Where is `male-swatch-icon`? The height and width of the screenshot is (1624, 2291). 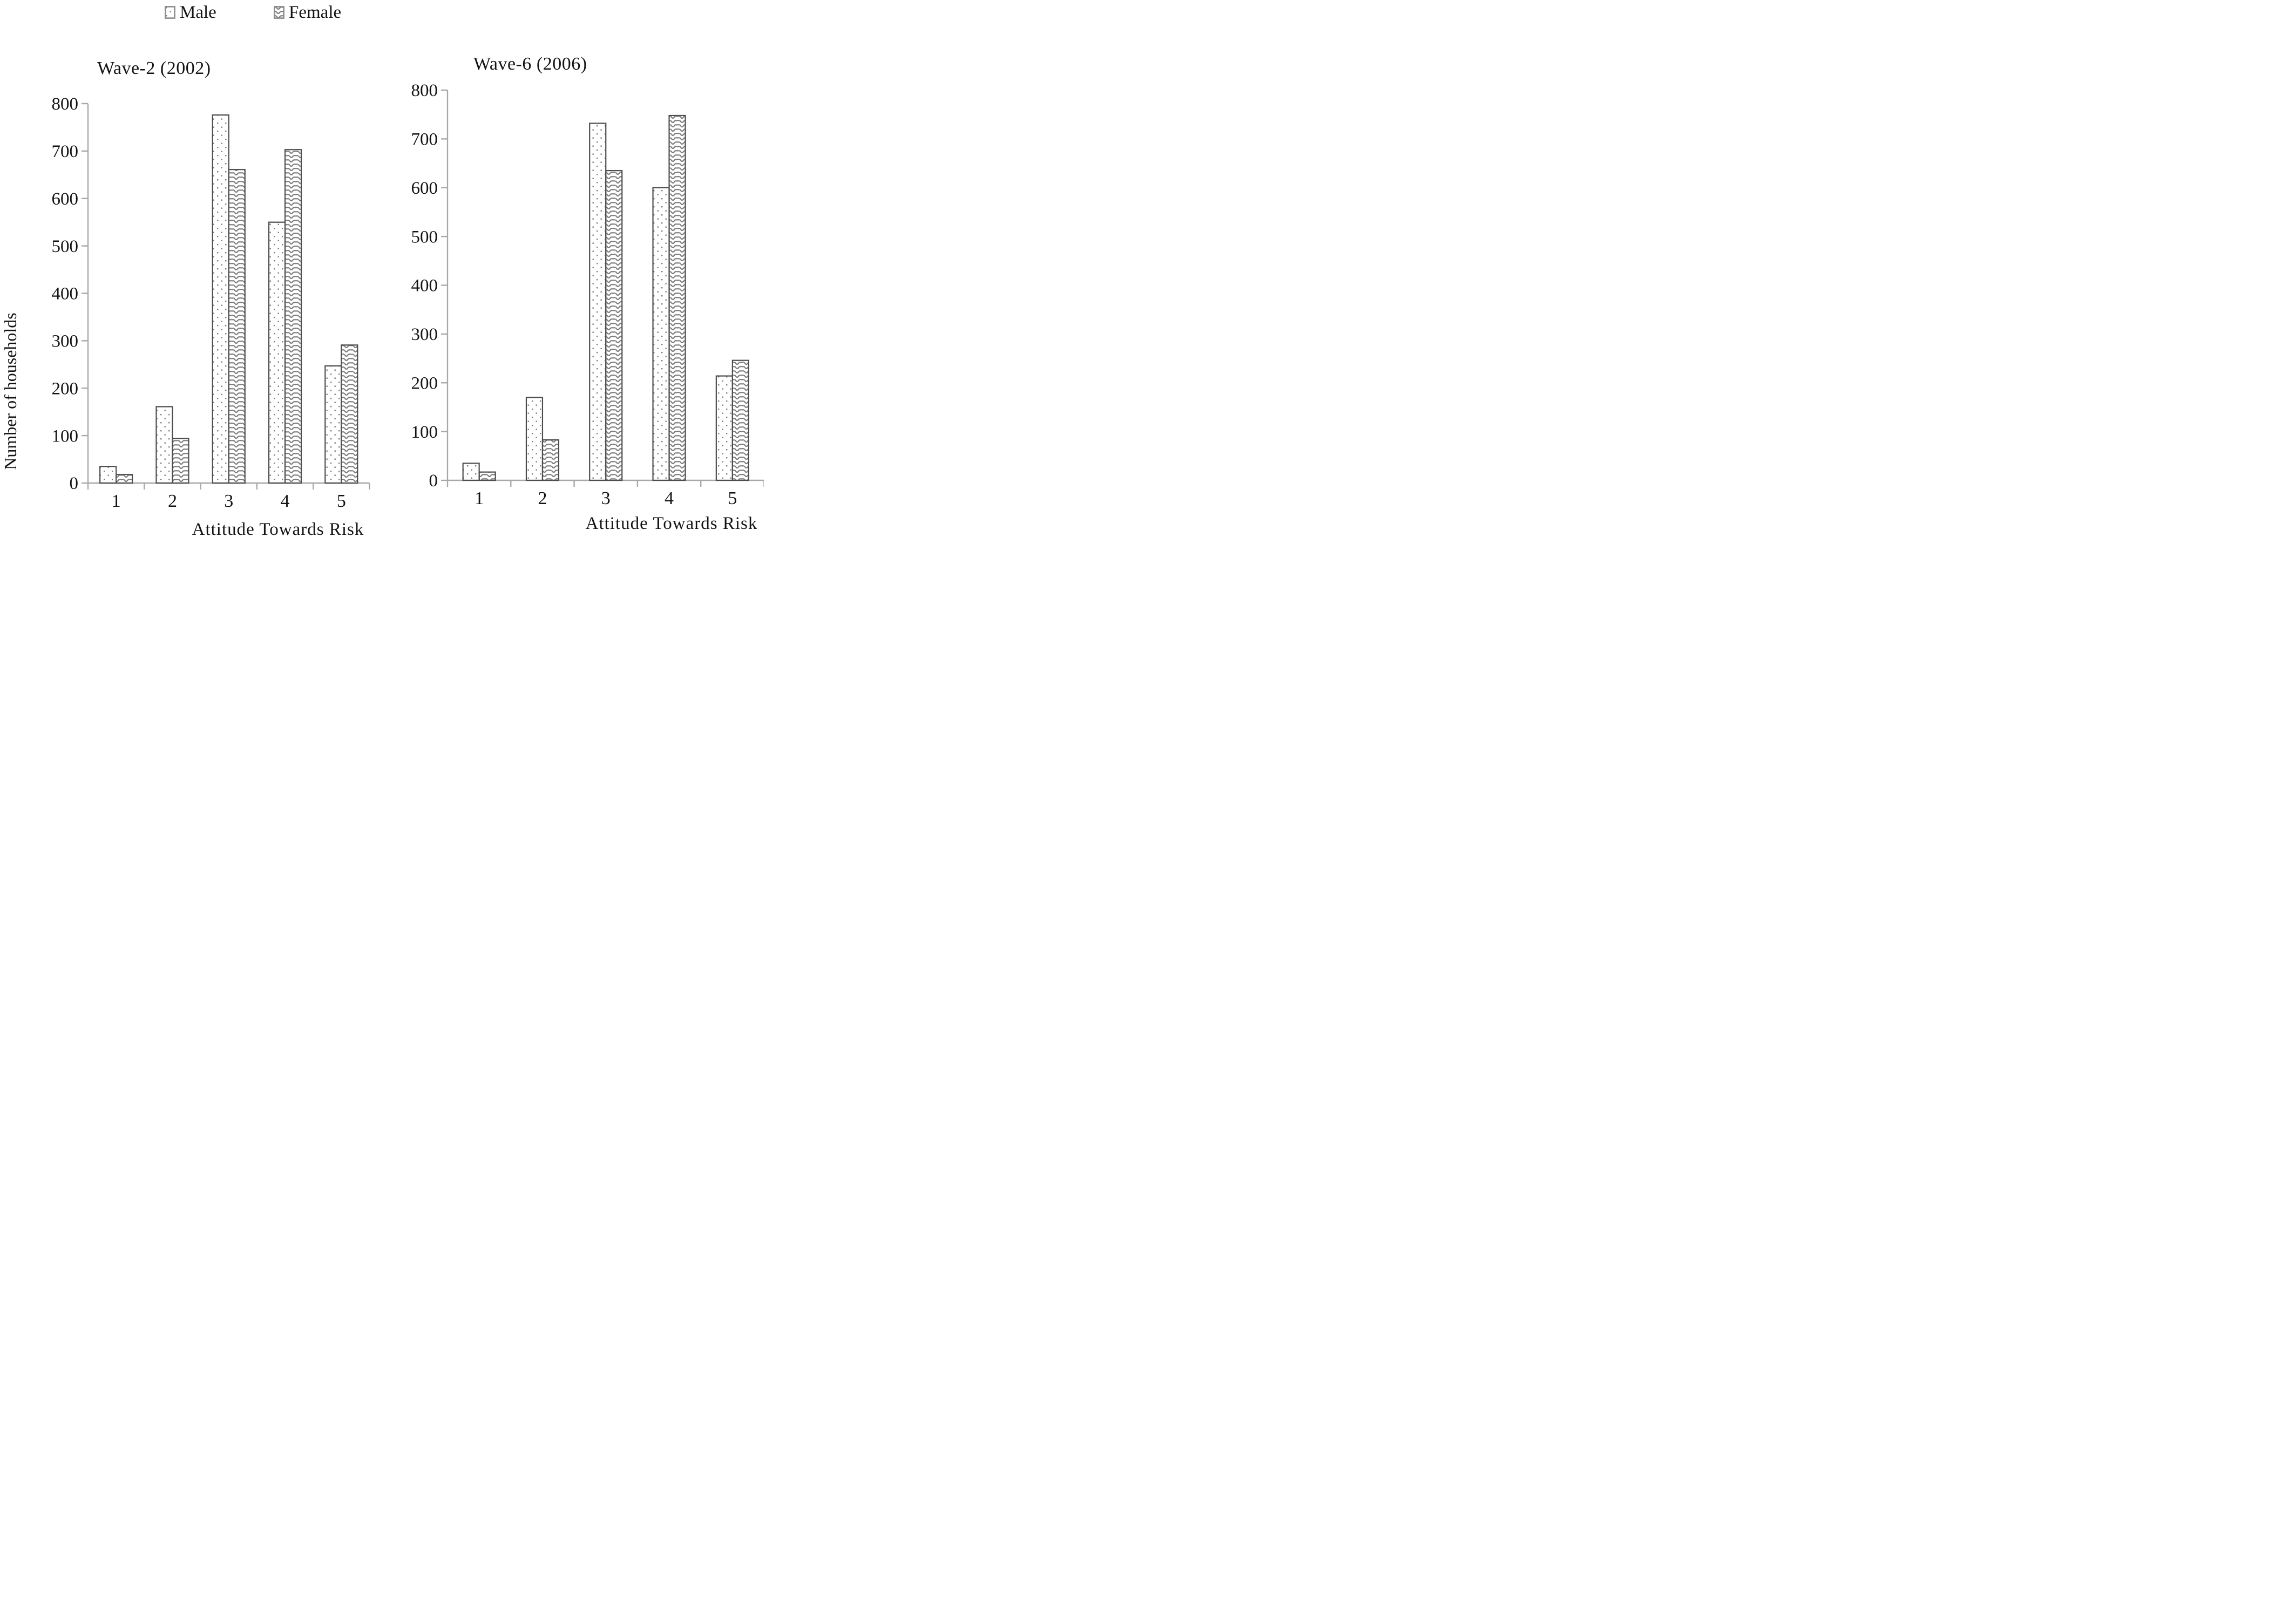 male-swatch-icon is located at coordinates (170, 12).